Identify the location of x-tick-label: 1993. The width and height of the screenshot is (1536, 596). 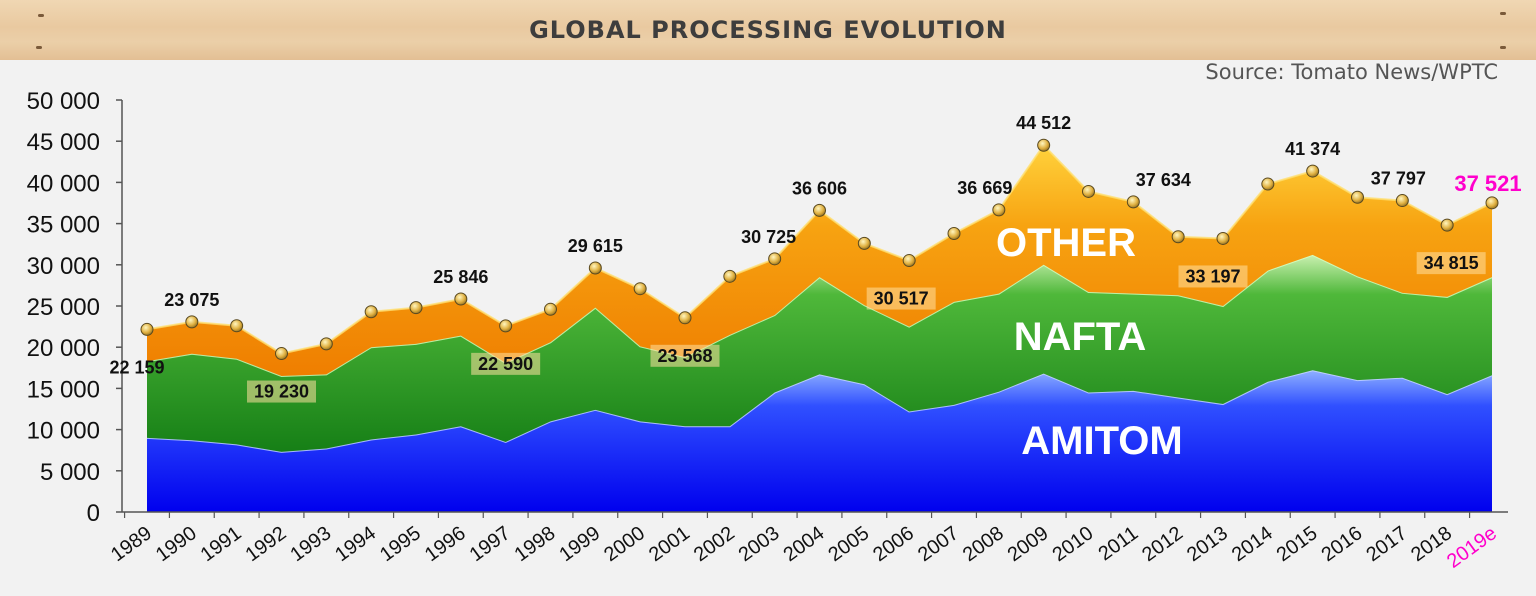
(310, 544).